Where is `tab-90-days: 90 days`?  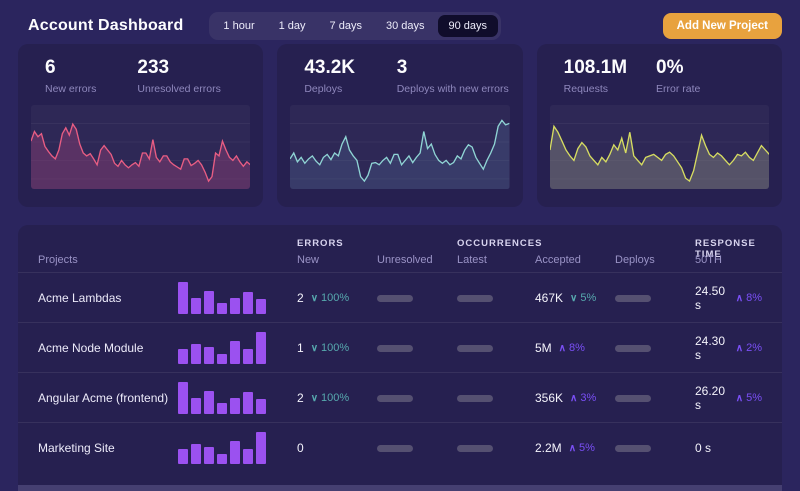 tab-90-days: 90 days is located at coordinates (468, 26).